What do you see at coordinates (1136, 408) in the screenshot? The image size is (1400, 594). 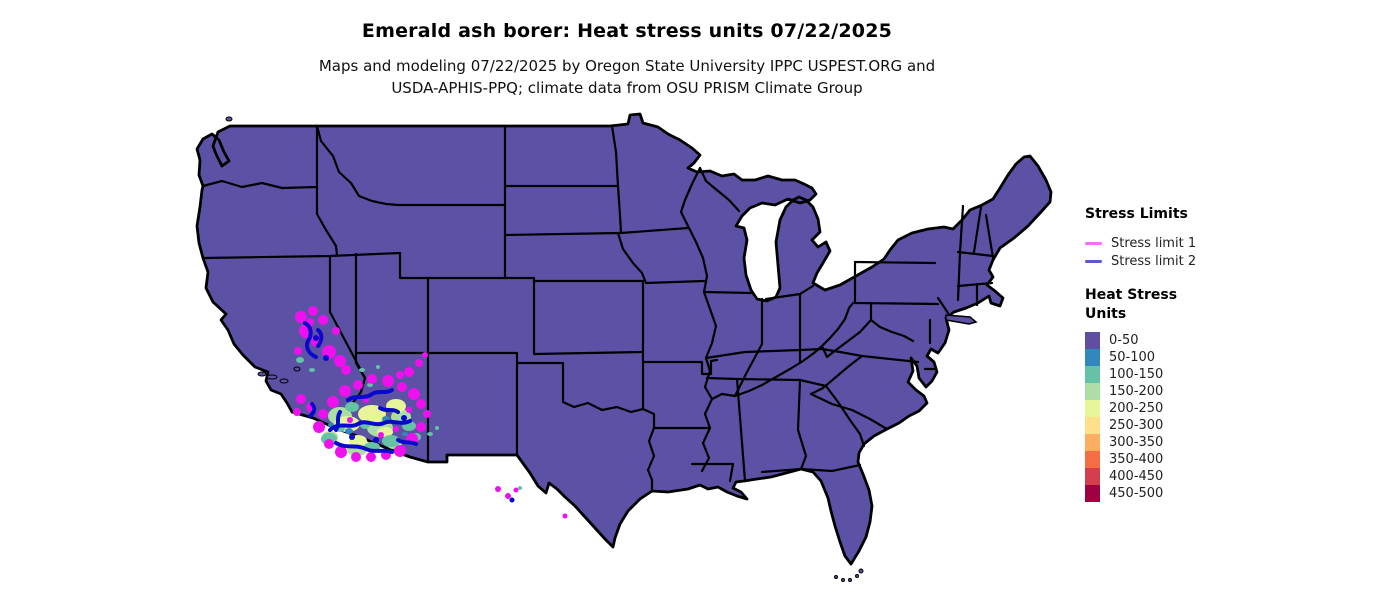 I see `heat-class-label: 200-250` at bounding box center [1136, 408].